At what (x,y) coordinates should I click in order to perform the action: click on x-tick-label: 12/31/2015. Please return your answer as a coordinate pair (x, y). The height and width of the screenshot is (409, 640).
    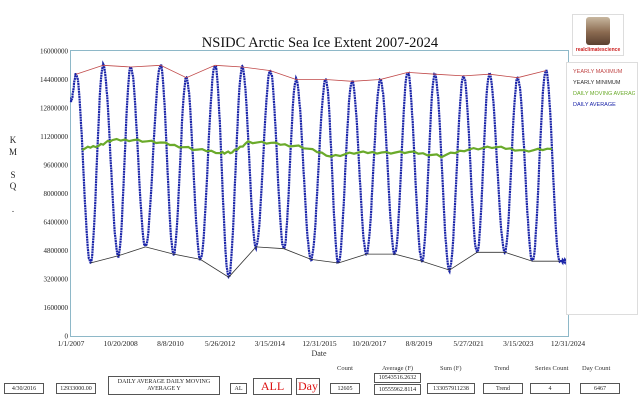
    Looking at the image, I should click on (319, 343).